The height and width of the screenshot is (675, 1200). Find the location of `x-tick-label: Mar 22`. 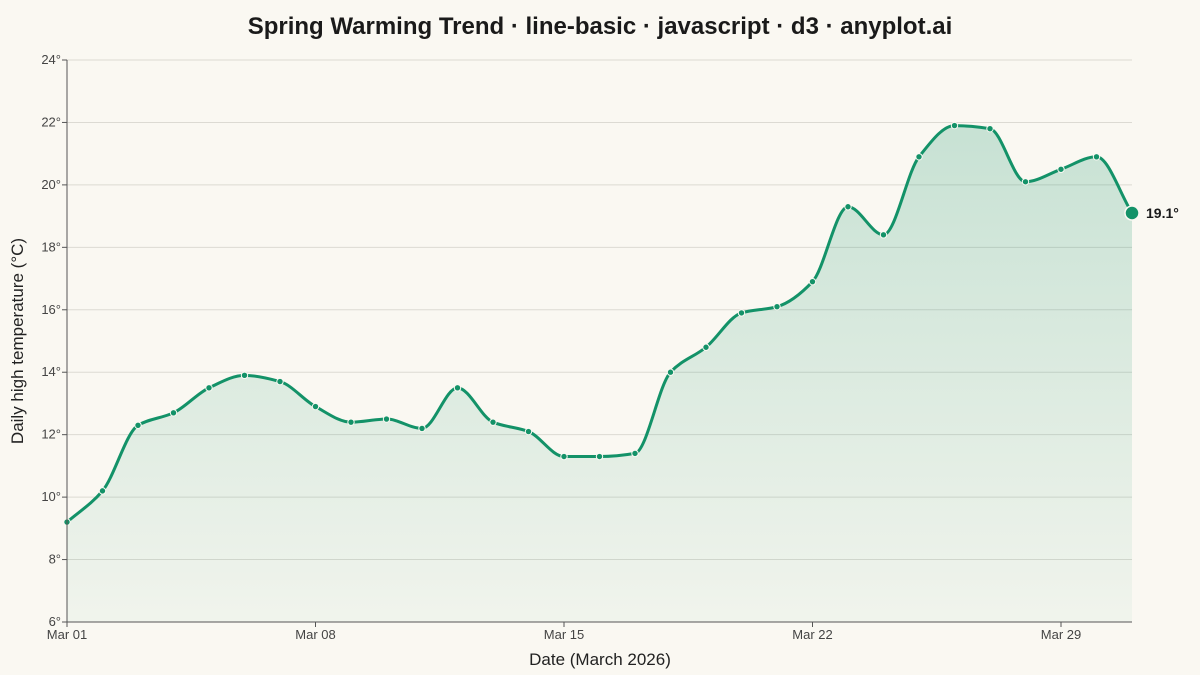

x-tick-label: Mar 22 is located at coordinates (812, 634).